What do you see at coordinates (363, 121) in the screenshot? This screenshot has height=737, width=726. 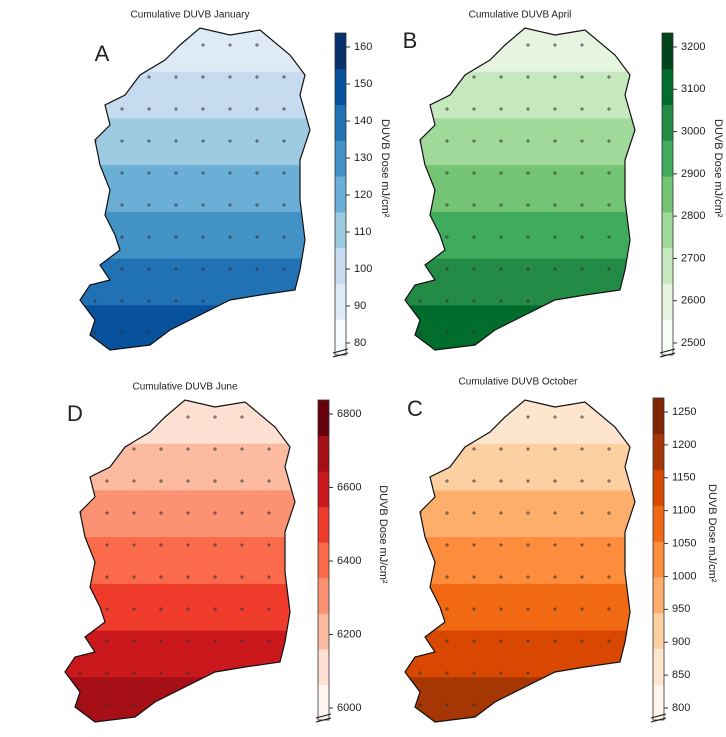 I see `colorbar-tick-label: 140` at bounding box center [363, 121].